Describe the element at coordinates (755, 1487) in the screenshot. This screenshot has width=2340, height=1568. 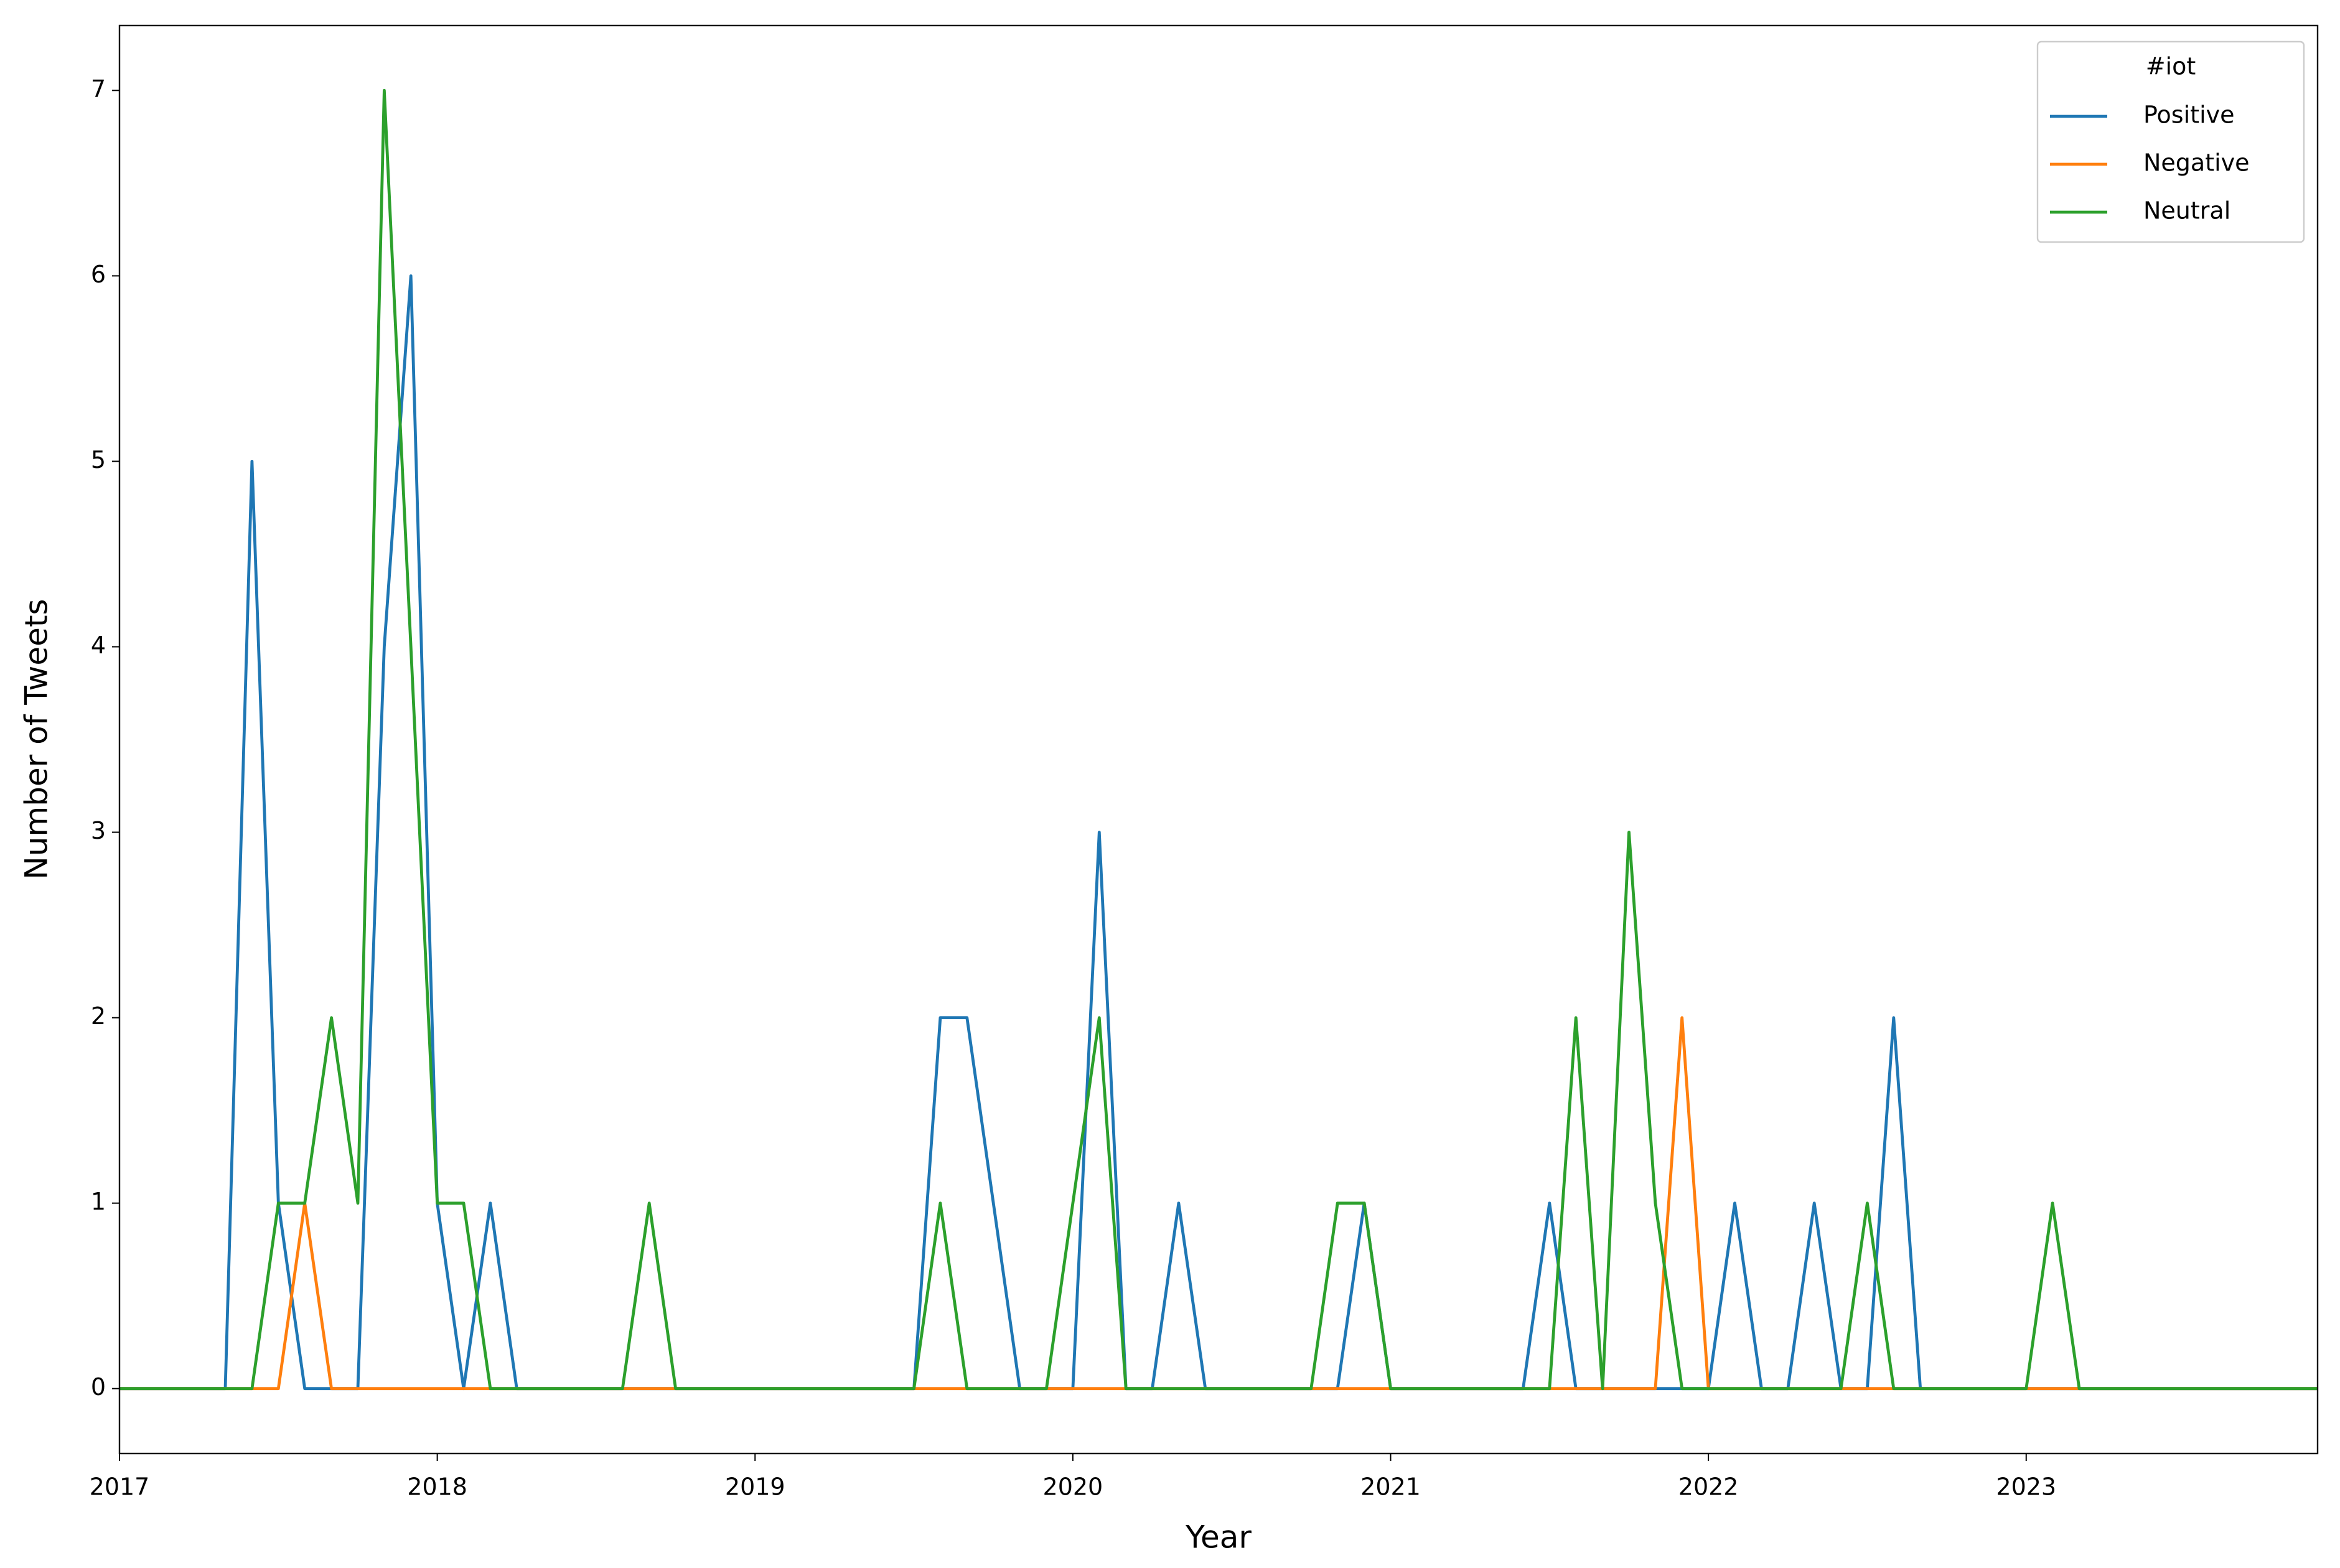
I see `x-tick-label: 2019` at that location.